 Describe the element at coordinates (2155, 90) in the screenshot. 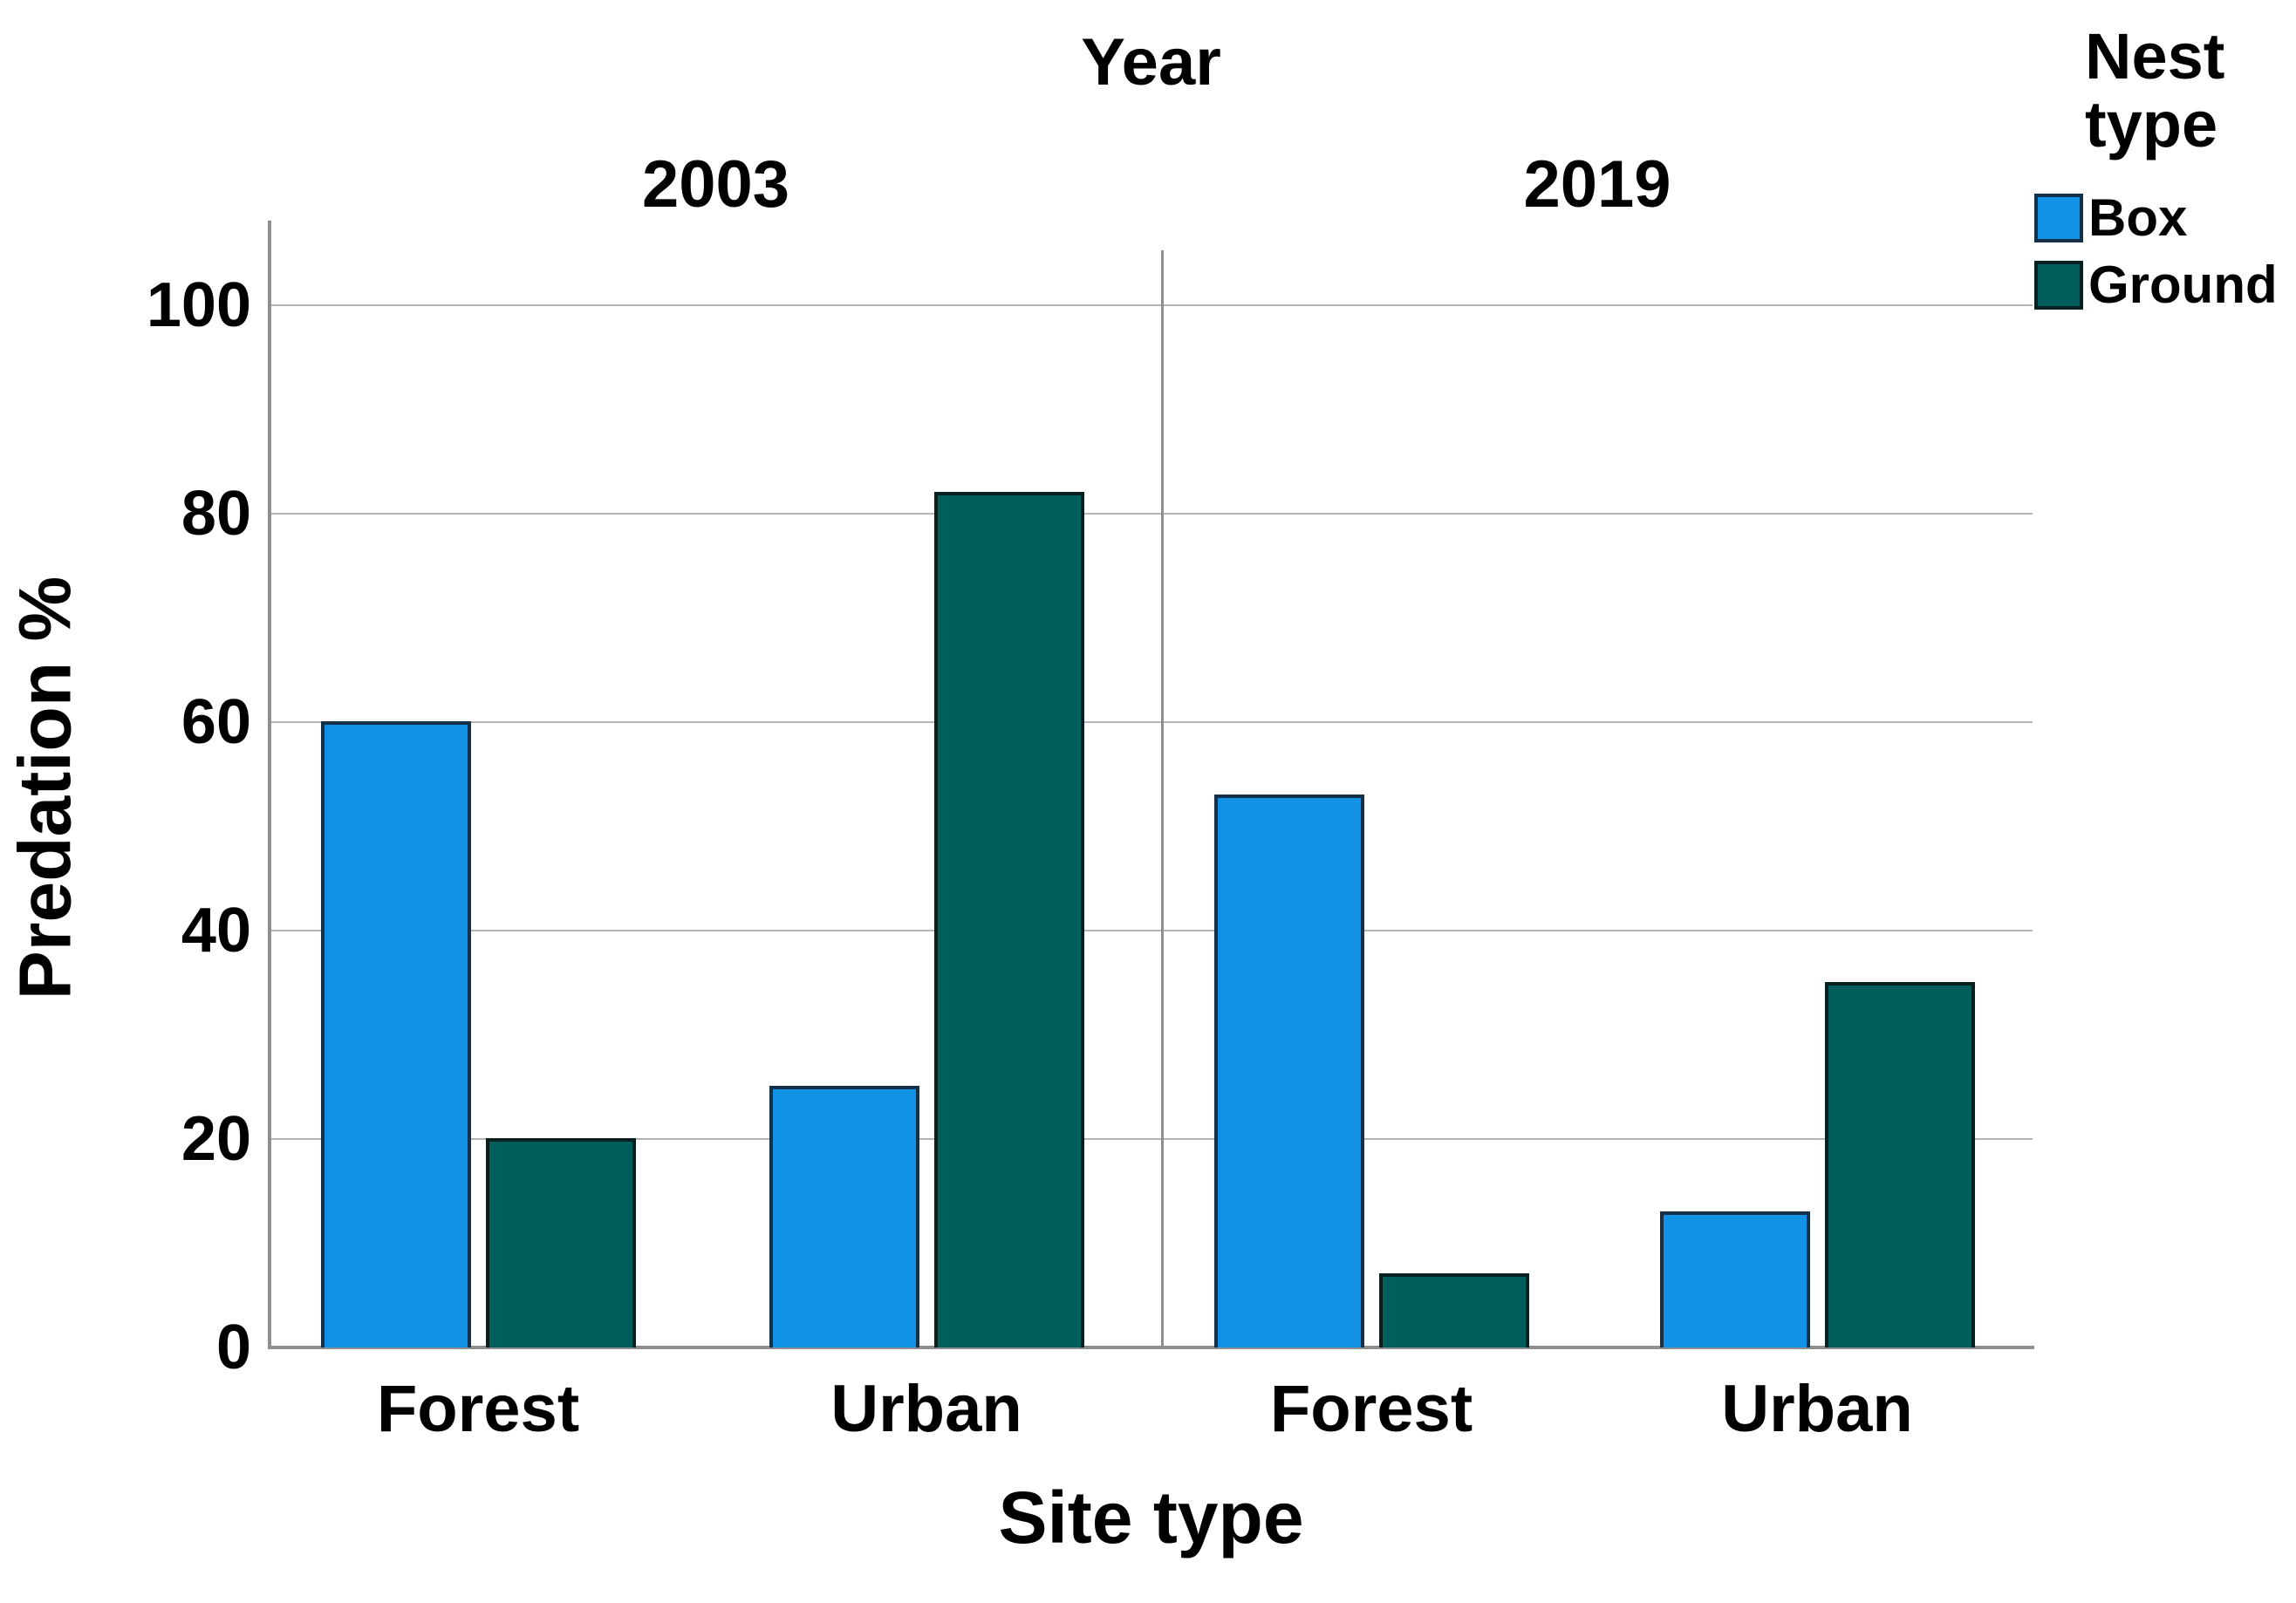

I see `legend-title: Nest type` at that location.